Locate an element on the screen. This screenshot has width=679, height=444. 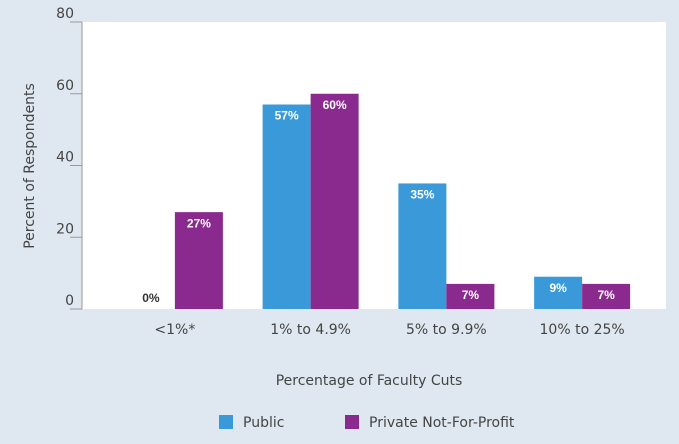
y-tick-label: 60 is located at coordinates (65, 86).